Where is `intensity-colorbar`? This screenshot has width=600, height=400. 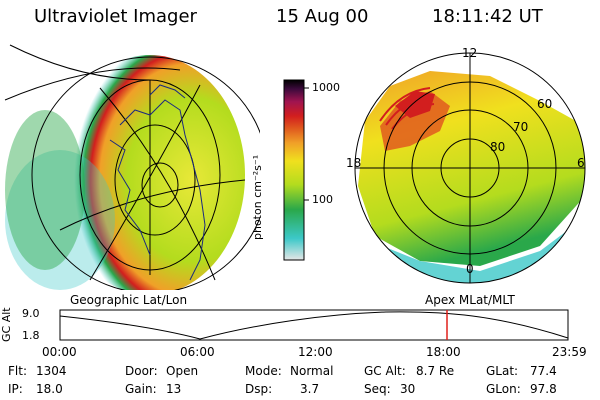 intensity-colorbar is located at coordinates (296, 170).